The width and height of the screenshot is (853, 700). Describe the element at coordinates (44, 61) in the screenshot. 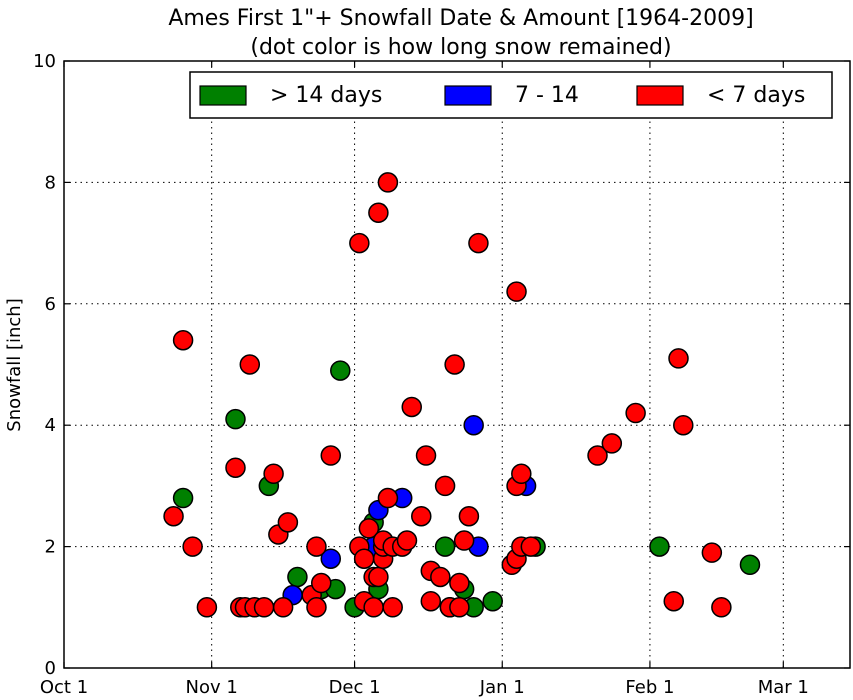

I see `y-tick-label: 10` at that location.